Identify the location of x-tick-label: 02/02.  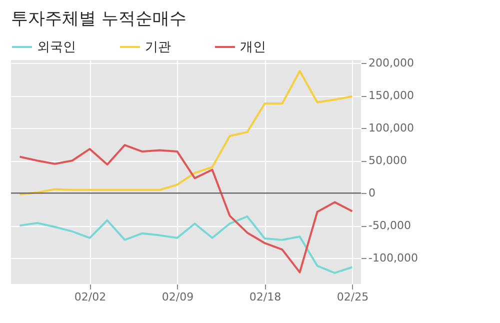
(90, 297).